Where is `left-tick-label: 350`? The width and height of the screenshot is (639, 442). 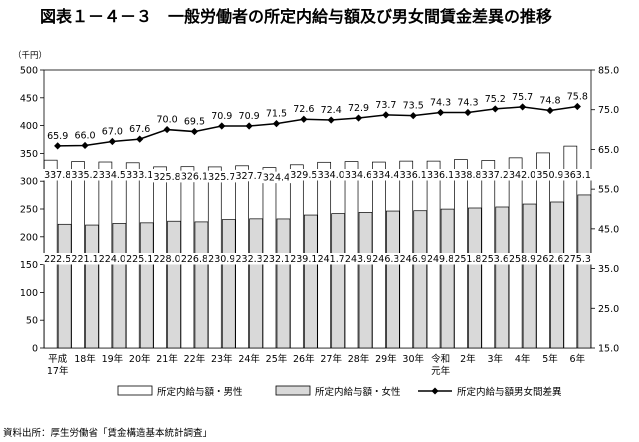 left-tick-label: 350 is located at coordinates (29, 154).